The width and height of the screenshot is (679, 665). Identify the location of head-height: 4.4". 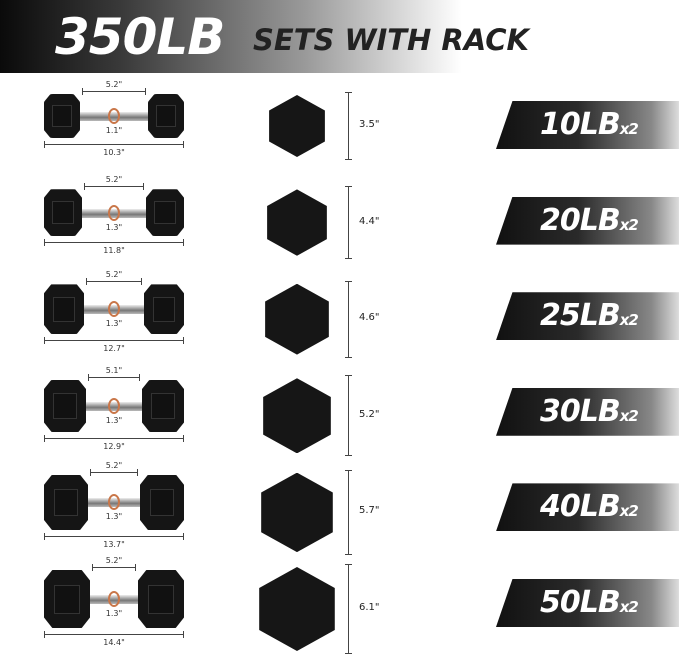
(369, 221).